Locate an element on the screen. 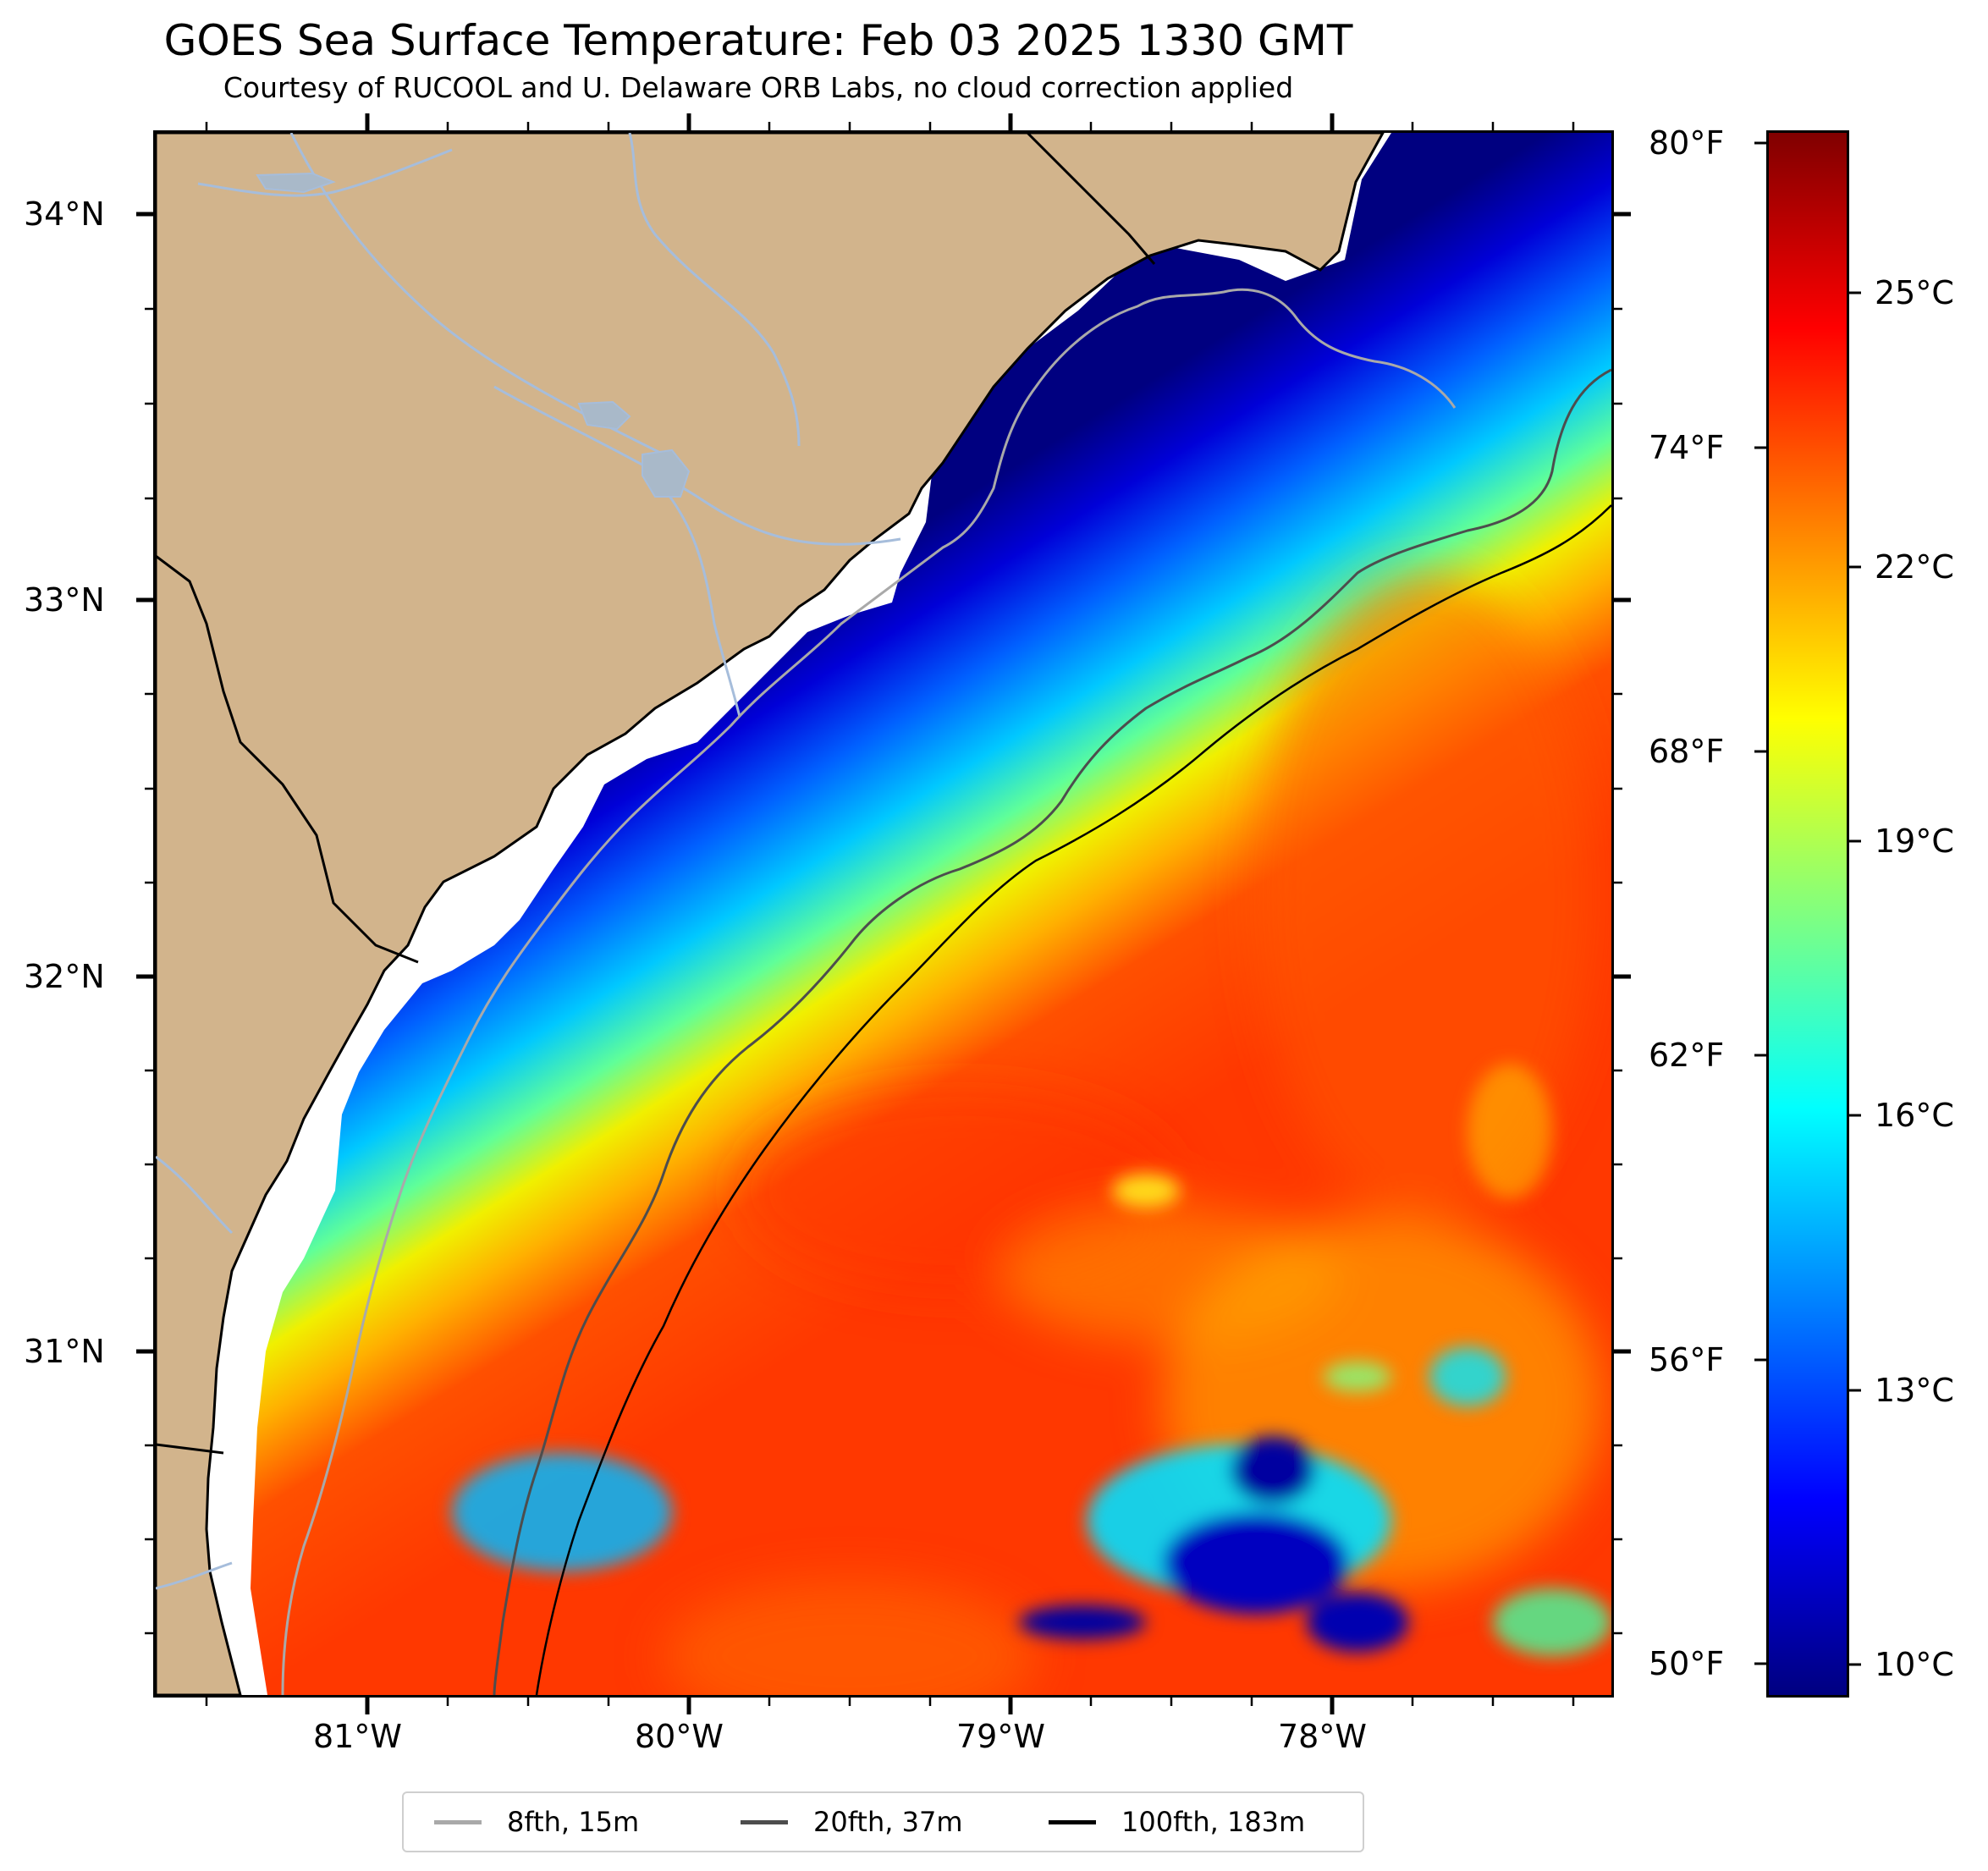 The height and width of the screenshot is (1871, 1988). legend-item-20fth: 20fth, 37m is located at coordinates (851, 1822).